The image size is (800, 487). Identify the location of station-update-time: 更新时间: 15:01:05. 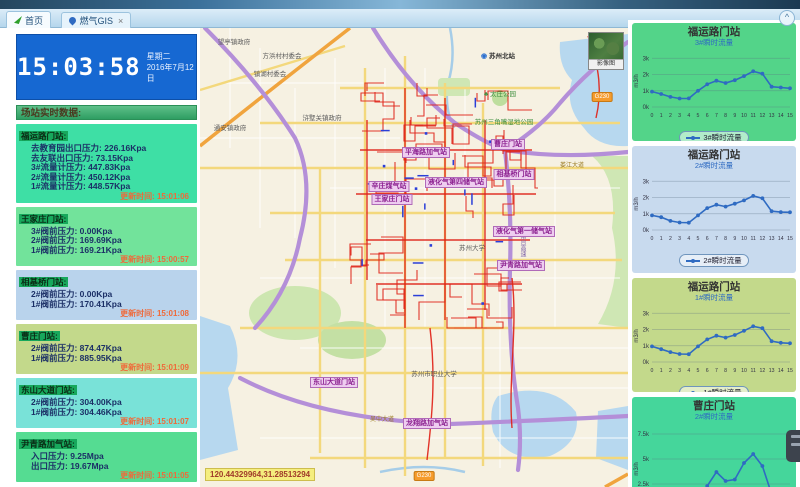
(154, 475).